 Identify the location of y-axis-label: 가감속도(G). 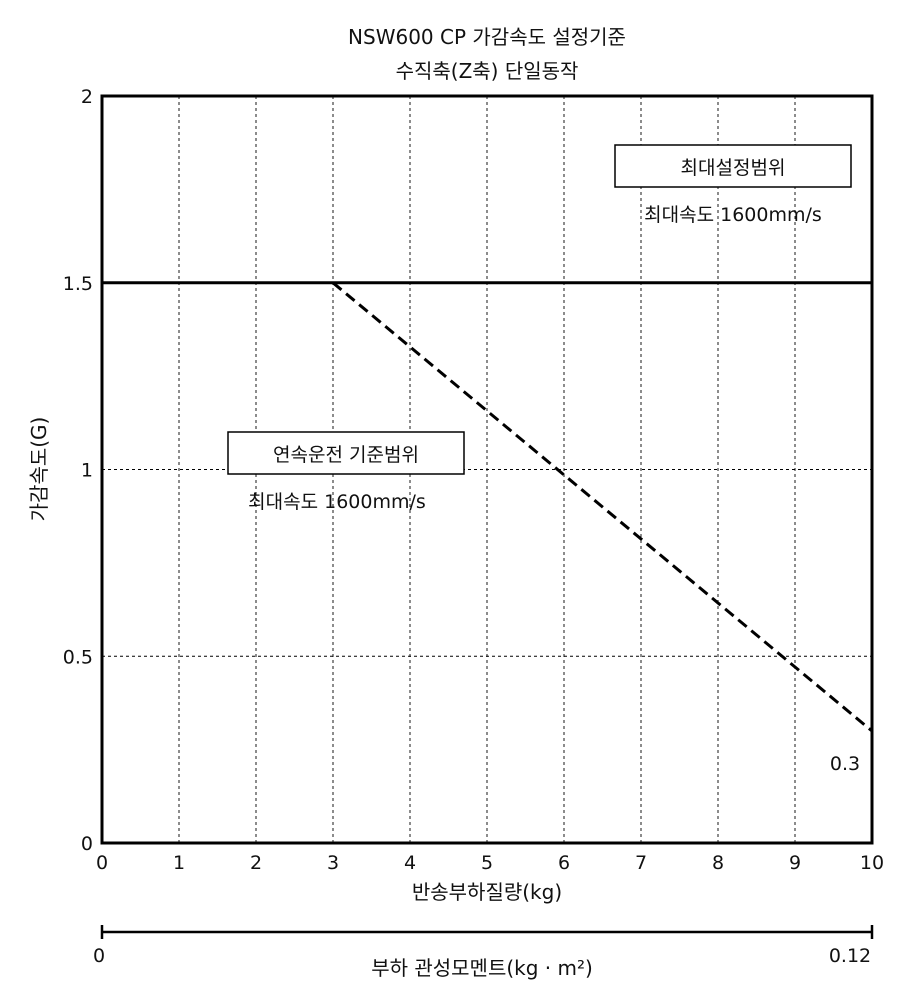
(39, 469).